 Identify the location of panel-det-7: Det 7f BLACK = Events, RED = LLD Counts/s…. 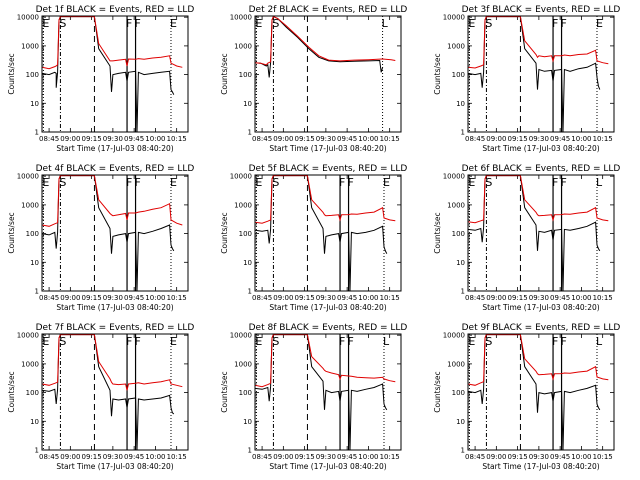
(100, 397).